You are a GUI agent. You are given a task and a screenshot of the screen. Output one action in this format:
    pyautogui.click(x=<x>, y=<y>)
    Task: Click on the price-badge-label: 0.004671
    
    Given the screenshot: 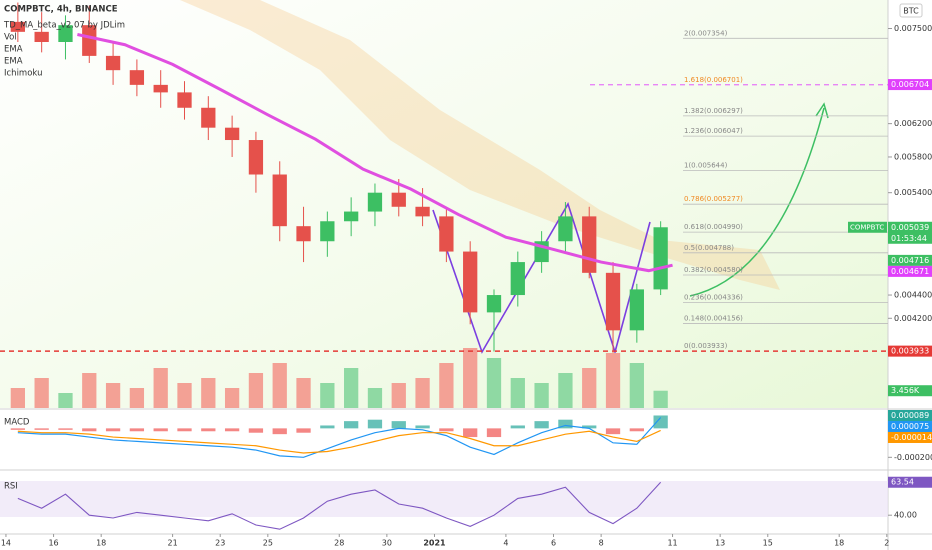 What is the action you would take?
    pyautogui.click(x=910, y=271)
    